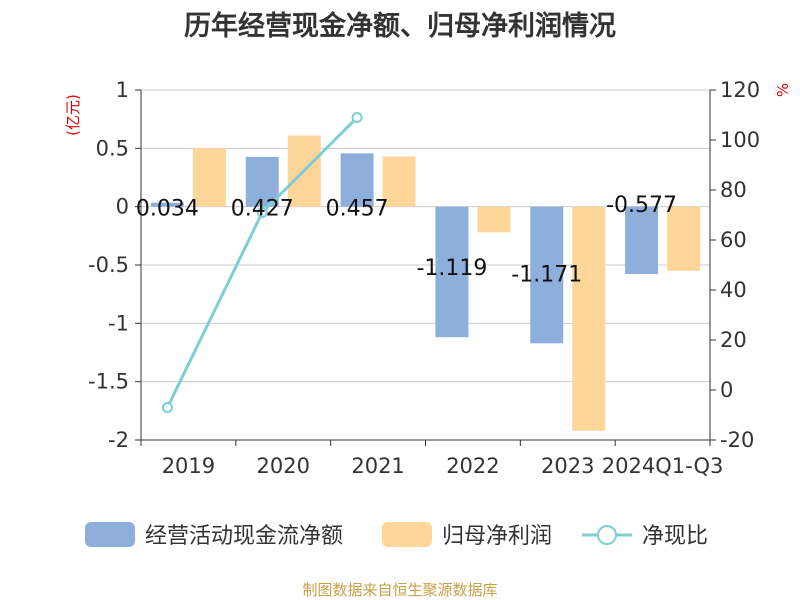  Describe the element at coordinates (737, 440) in the screenshot. I see `y-right-tick-label: -20` at that location.